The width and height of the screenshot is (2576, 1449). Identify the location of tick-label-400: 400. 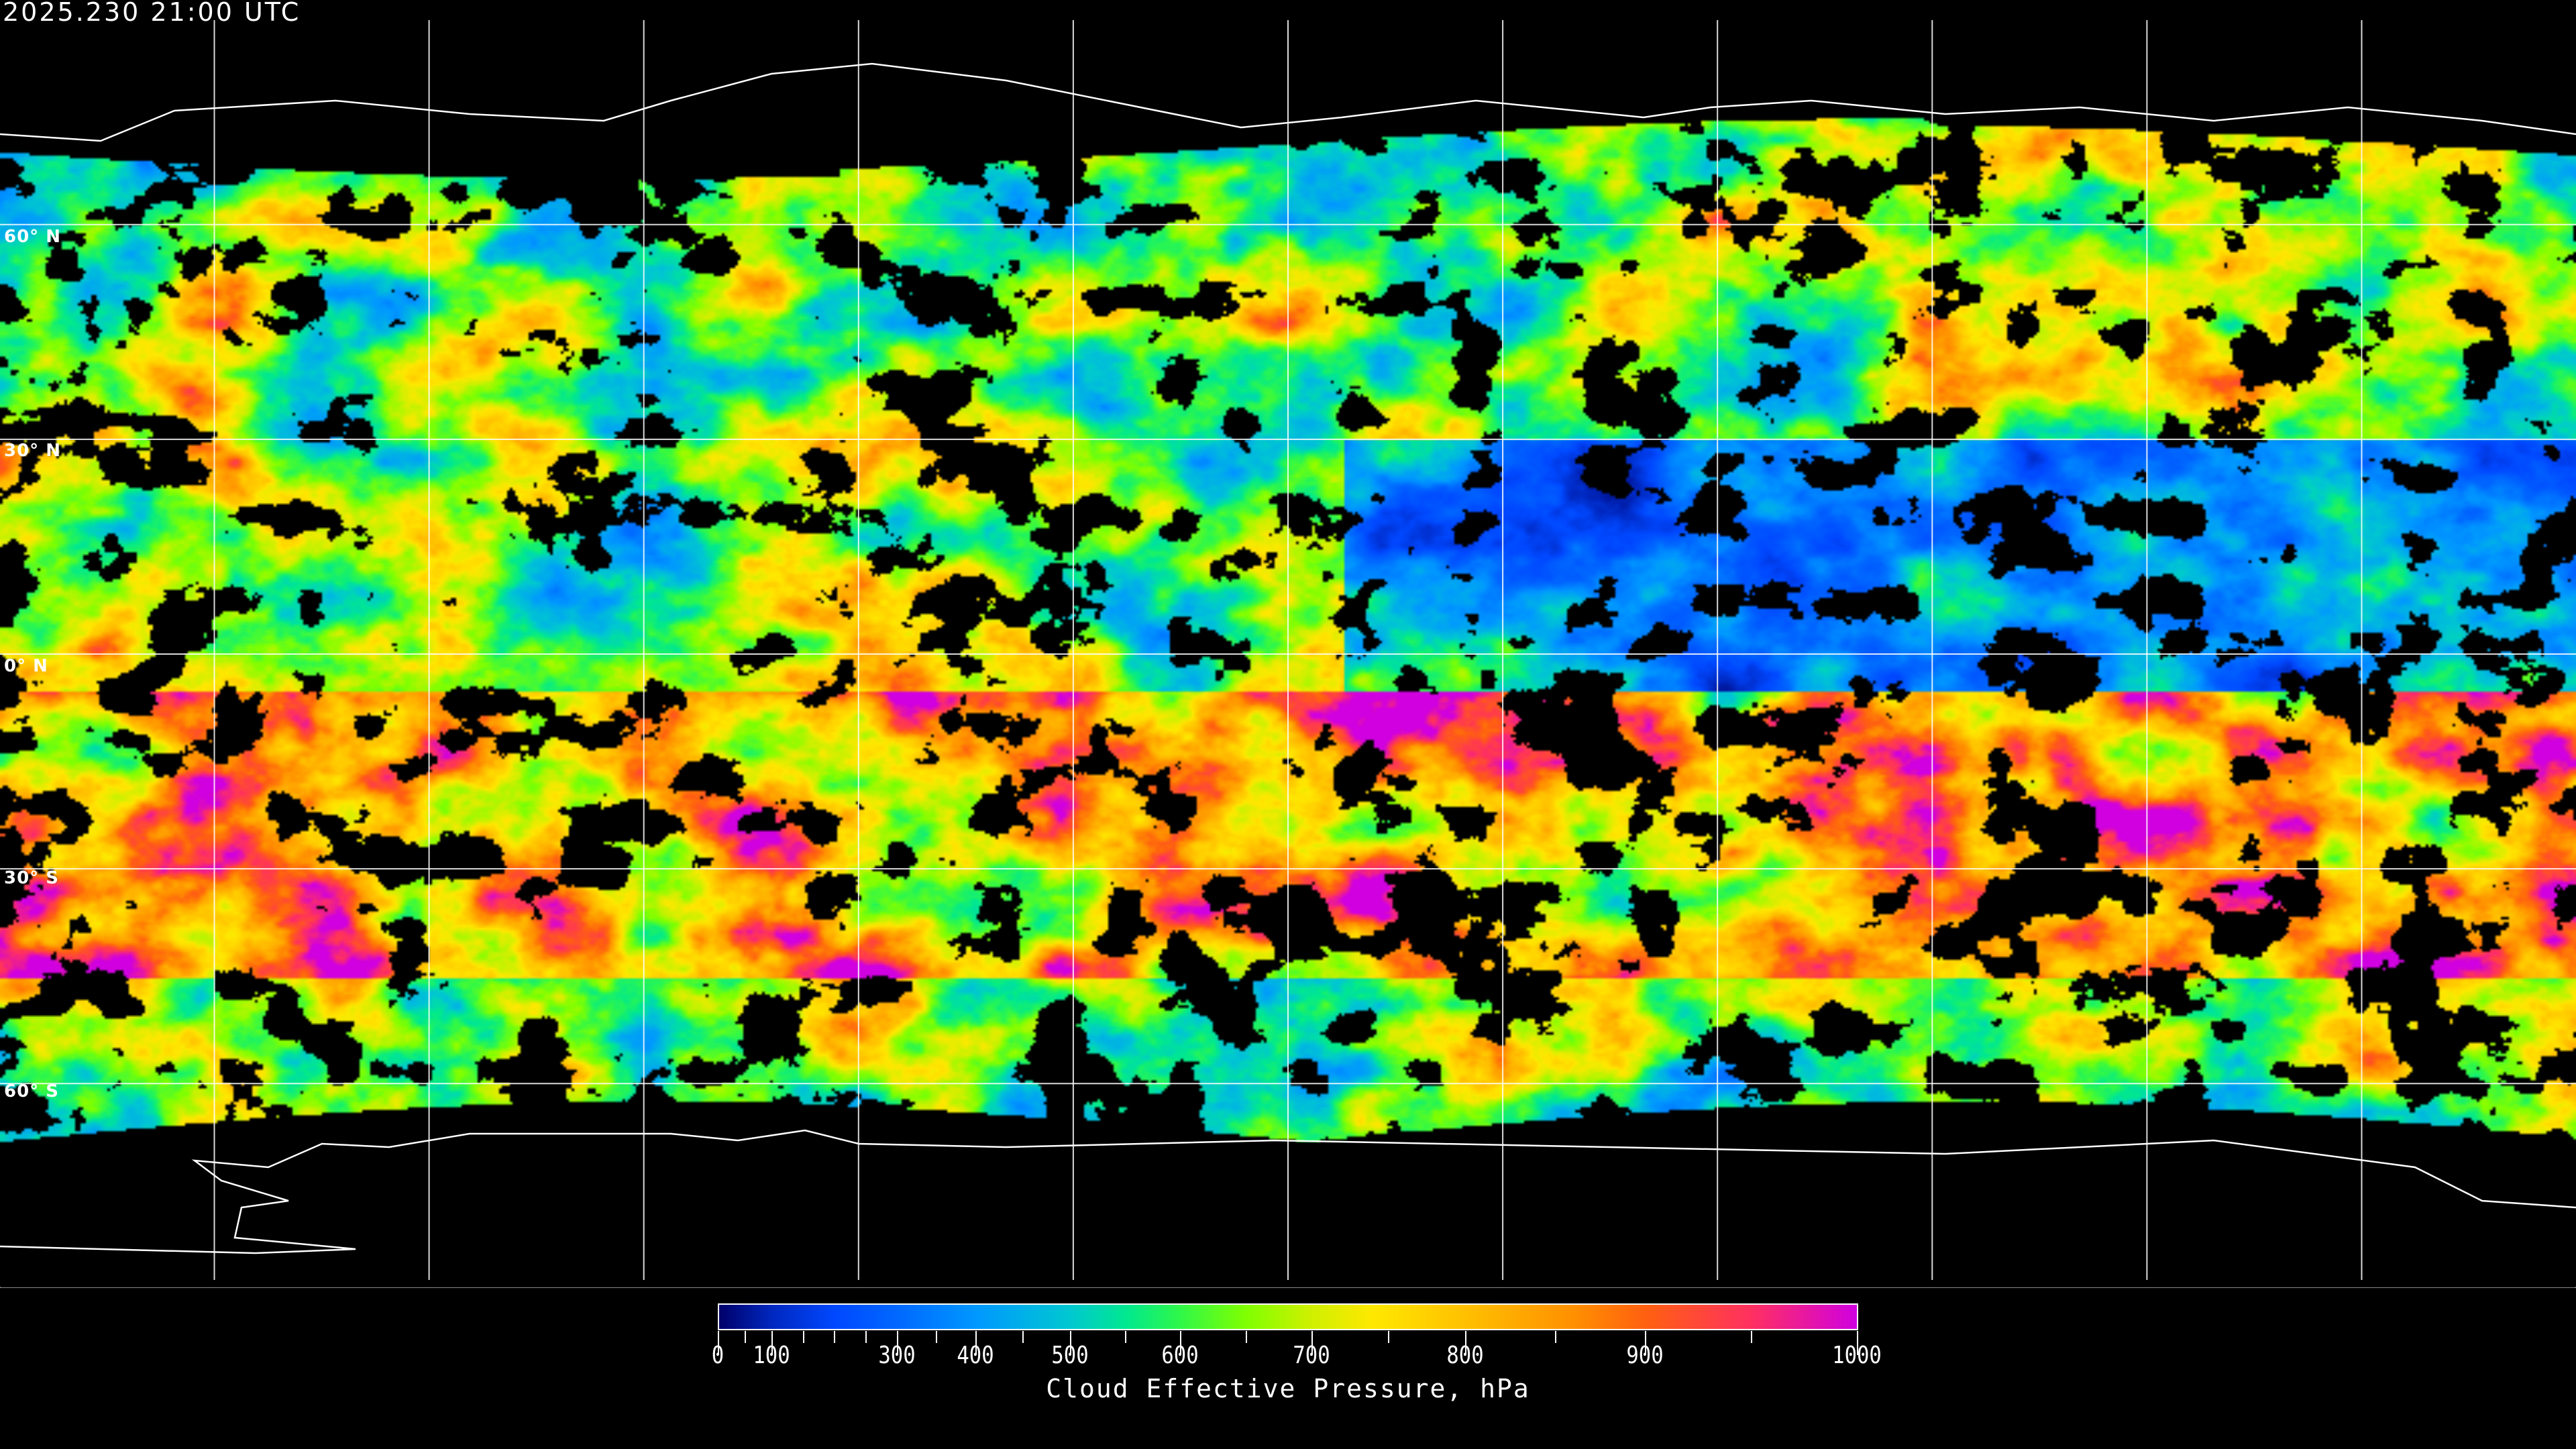
(975, 1355).